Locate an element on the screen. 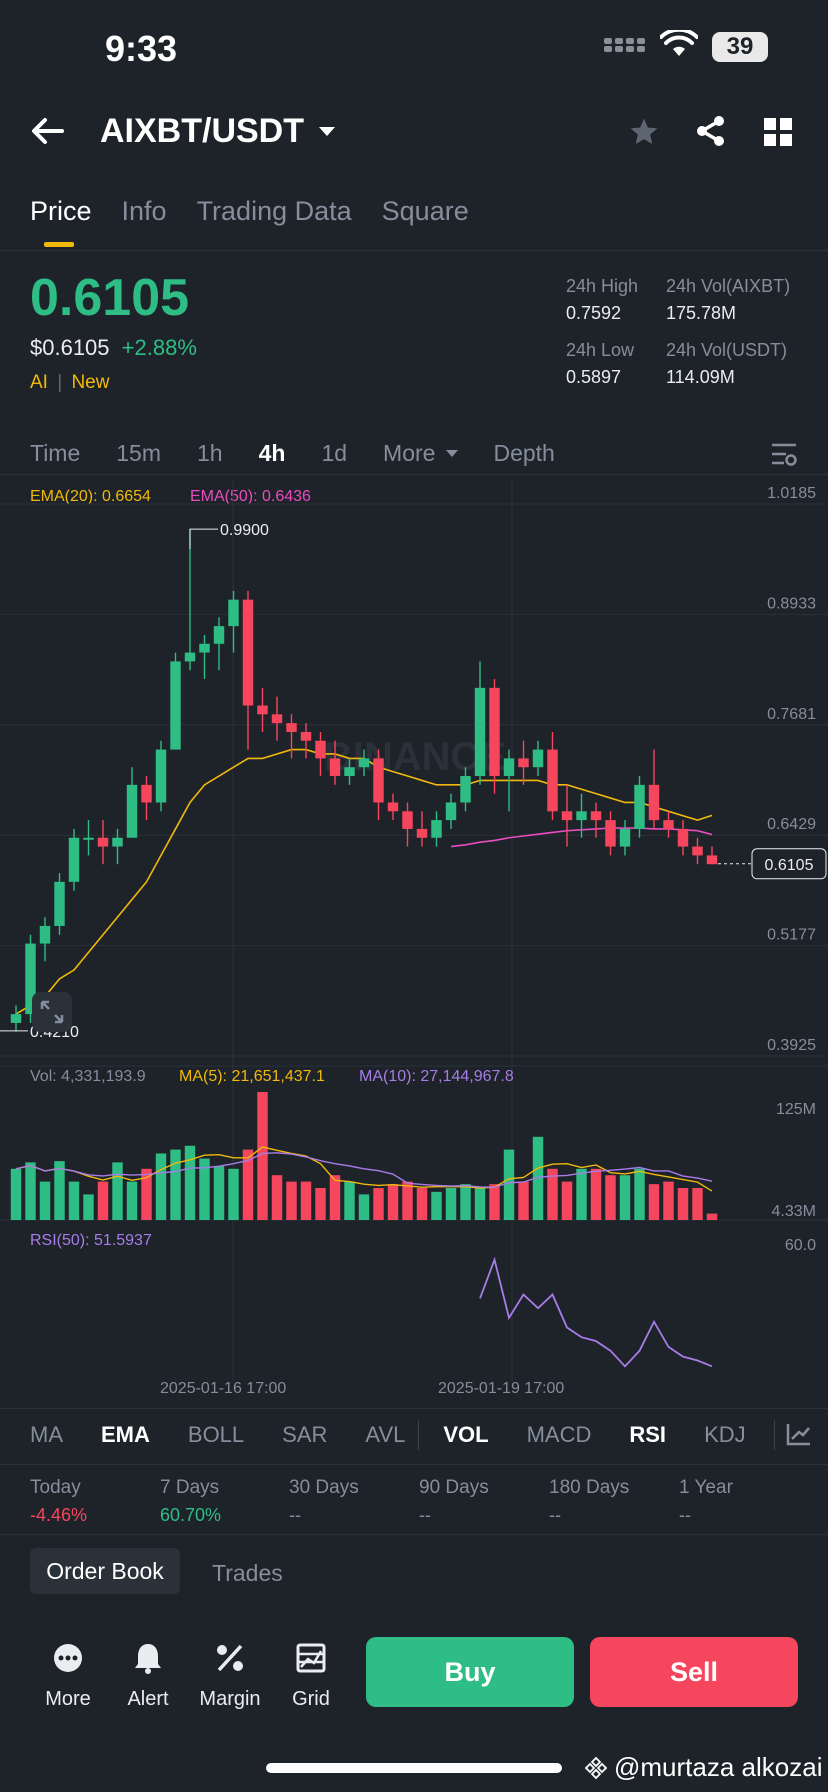 This screenshot has width=828, height=1792. tab-info: Info is located at coordinates (144, 211).